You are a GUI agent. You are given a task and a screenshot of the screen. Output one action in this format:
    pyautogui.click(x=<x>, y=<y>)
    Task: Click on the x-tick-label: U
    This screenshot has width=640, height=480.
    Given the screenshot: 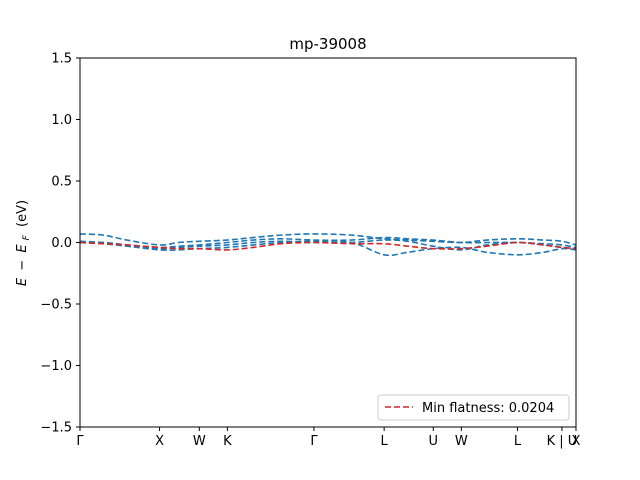 What is the action you would take?
    pyautogui.click(x=434, y=441)
    